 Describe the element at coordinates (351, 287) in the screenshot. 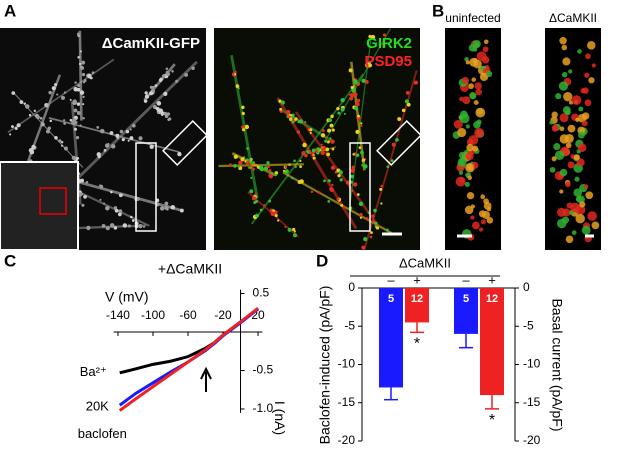

I see `y-tick-label: 0` at that location.